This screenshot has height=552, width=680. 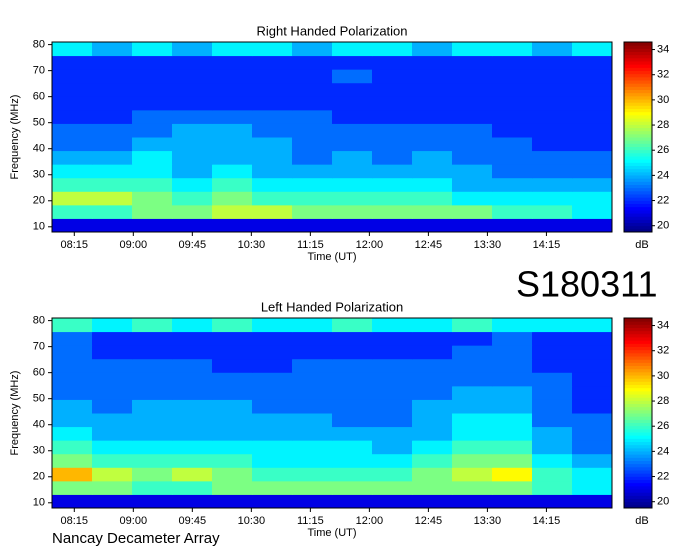 What do you see at coordinates (663, 476) in the screenshot?
I see `colorbar-tick-label: 22` at bounding box center [663, 476].